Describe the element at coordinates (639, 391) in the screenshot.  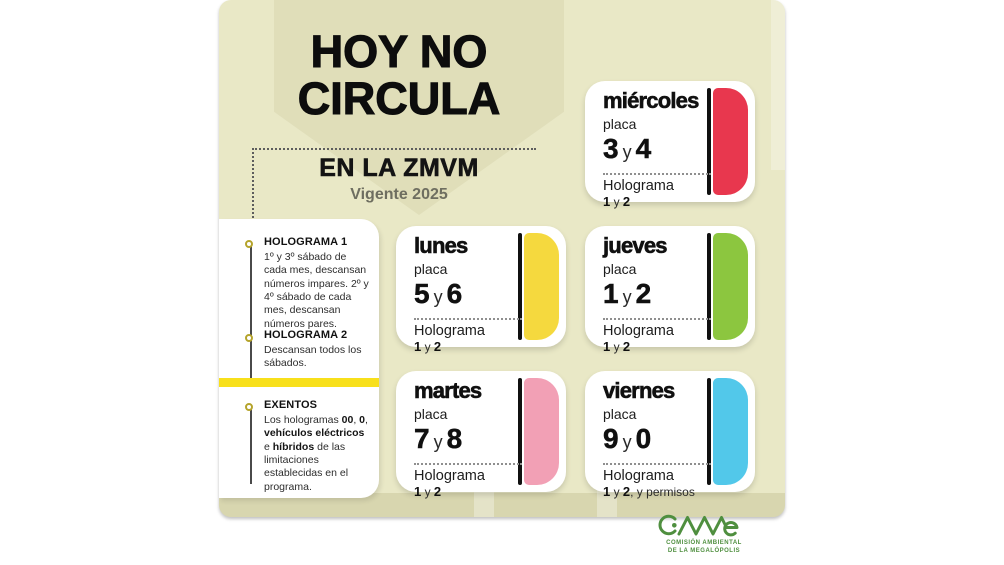
I see `day-name: viernes` at that location.